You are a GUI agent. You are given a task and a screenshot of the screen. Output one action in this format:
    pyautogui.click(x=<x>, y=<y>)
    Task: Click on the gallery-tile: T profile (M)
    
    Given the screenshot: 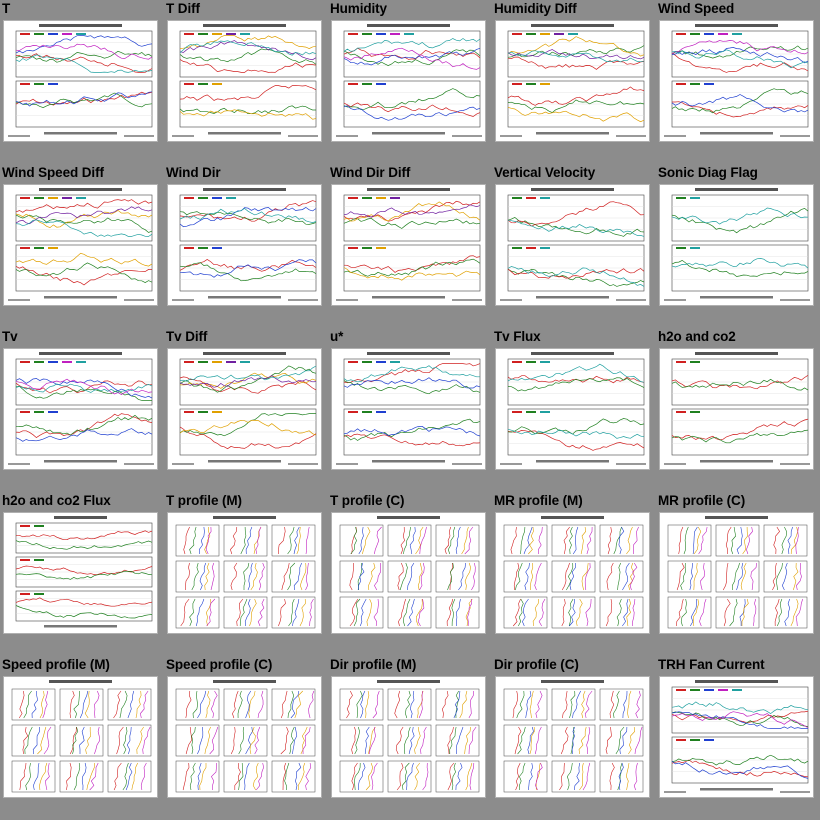 What is the action you would take?
    pyautogui.click(x=246, y=574)
    